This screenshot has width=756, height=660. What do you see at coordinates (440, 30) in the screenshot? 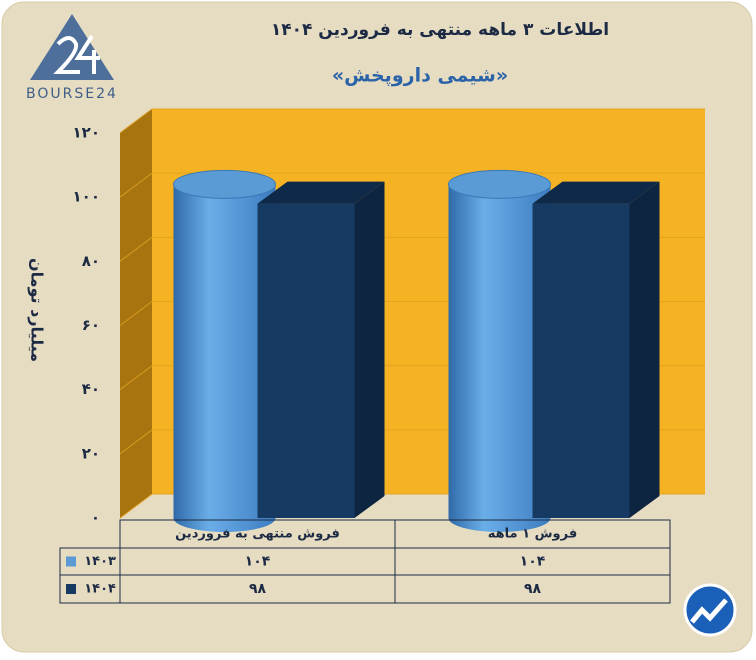
I see `chart-title: اطلاعات ۳ ماهه منتهی به فروردین ۱۴۰۴` at bounding box center [440, 30].